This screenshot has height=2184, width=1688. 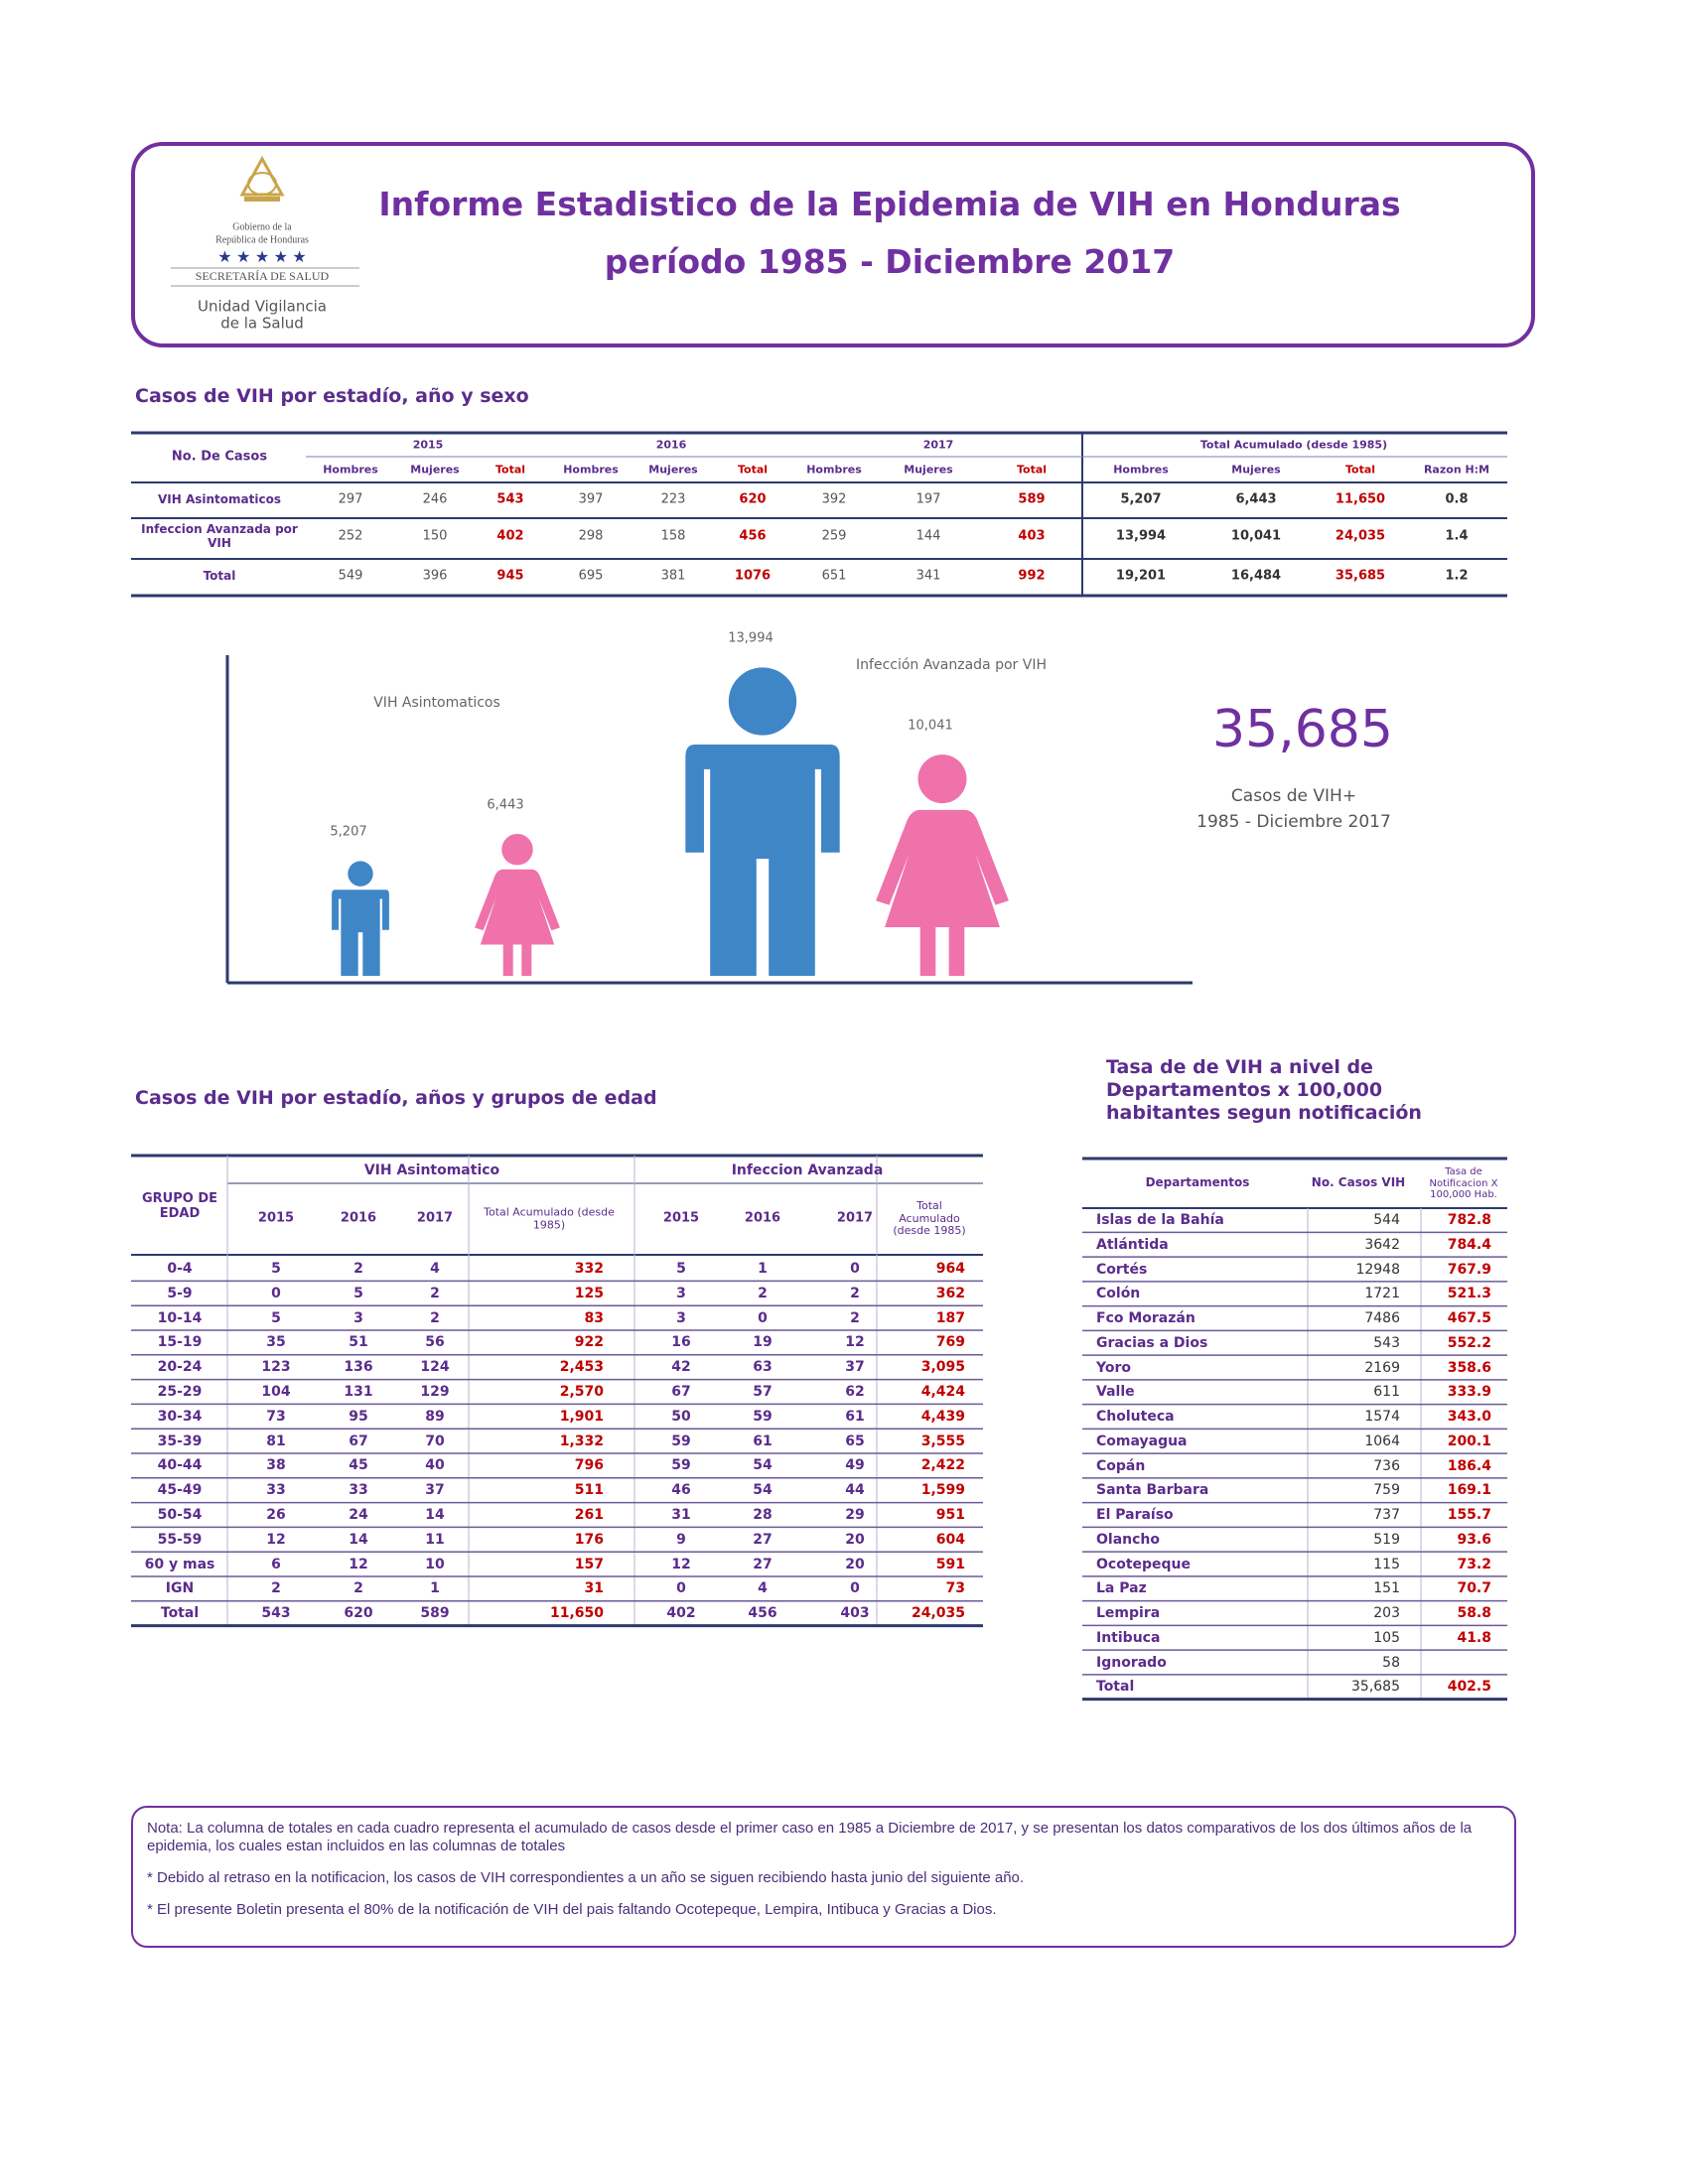 I want to click on cell: 58.8, so click(x=1474, y=1612).